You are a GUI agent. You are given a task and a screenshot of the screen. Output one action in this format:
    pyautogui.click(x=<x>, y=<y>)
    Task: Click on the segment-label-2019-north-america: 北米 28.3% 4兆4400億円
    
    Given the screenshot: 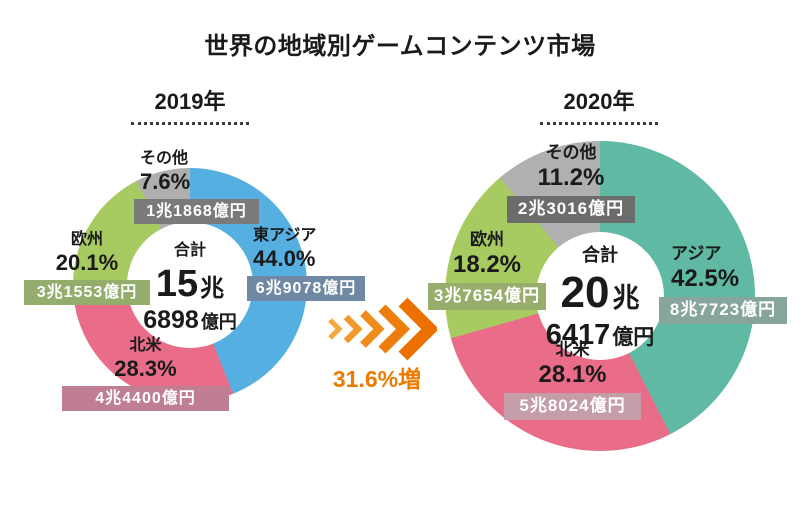 What is the action you would take?
    pyautogui.click(x=145, y=374)
    